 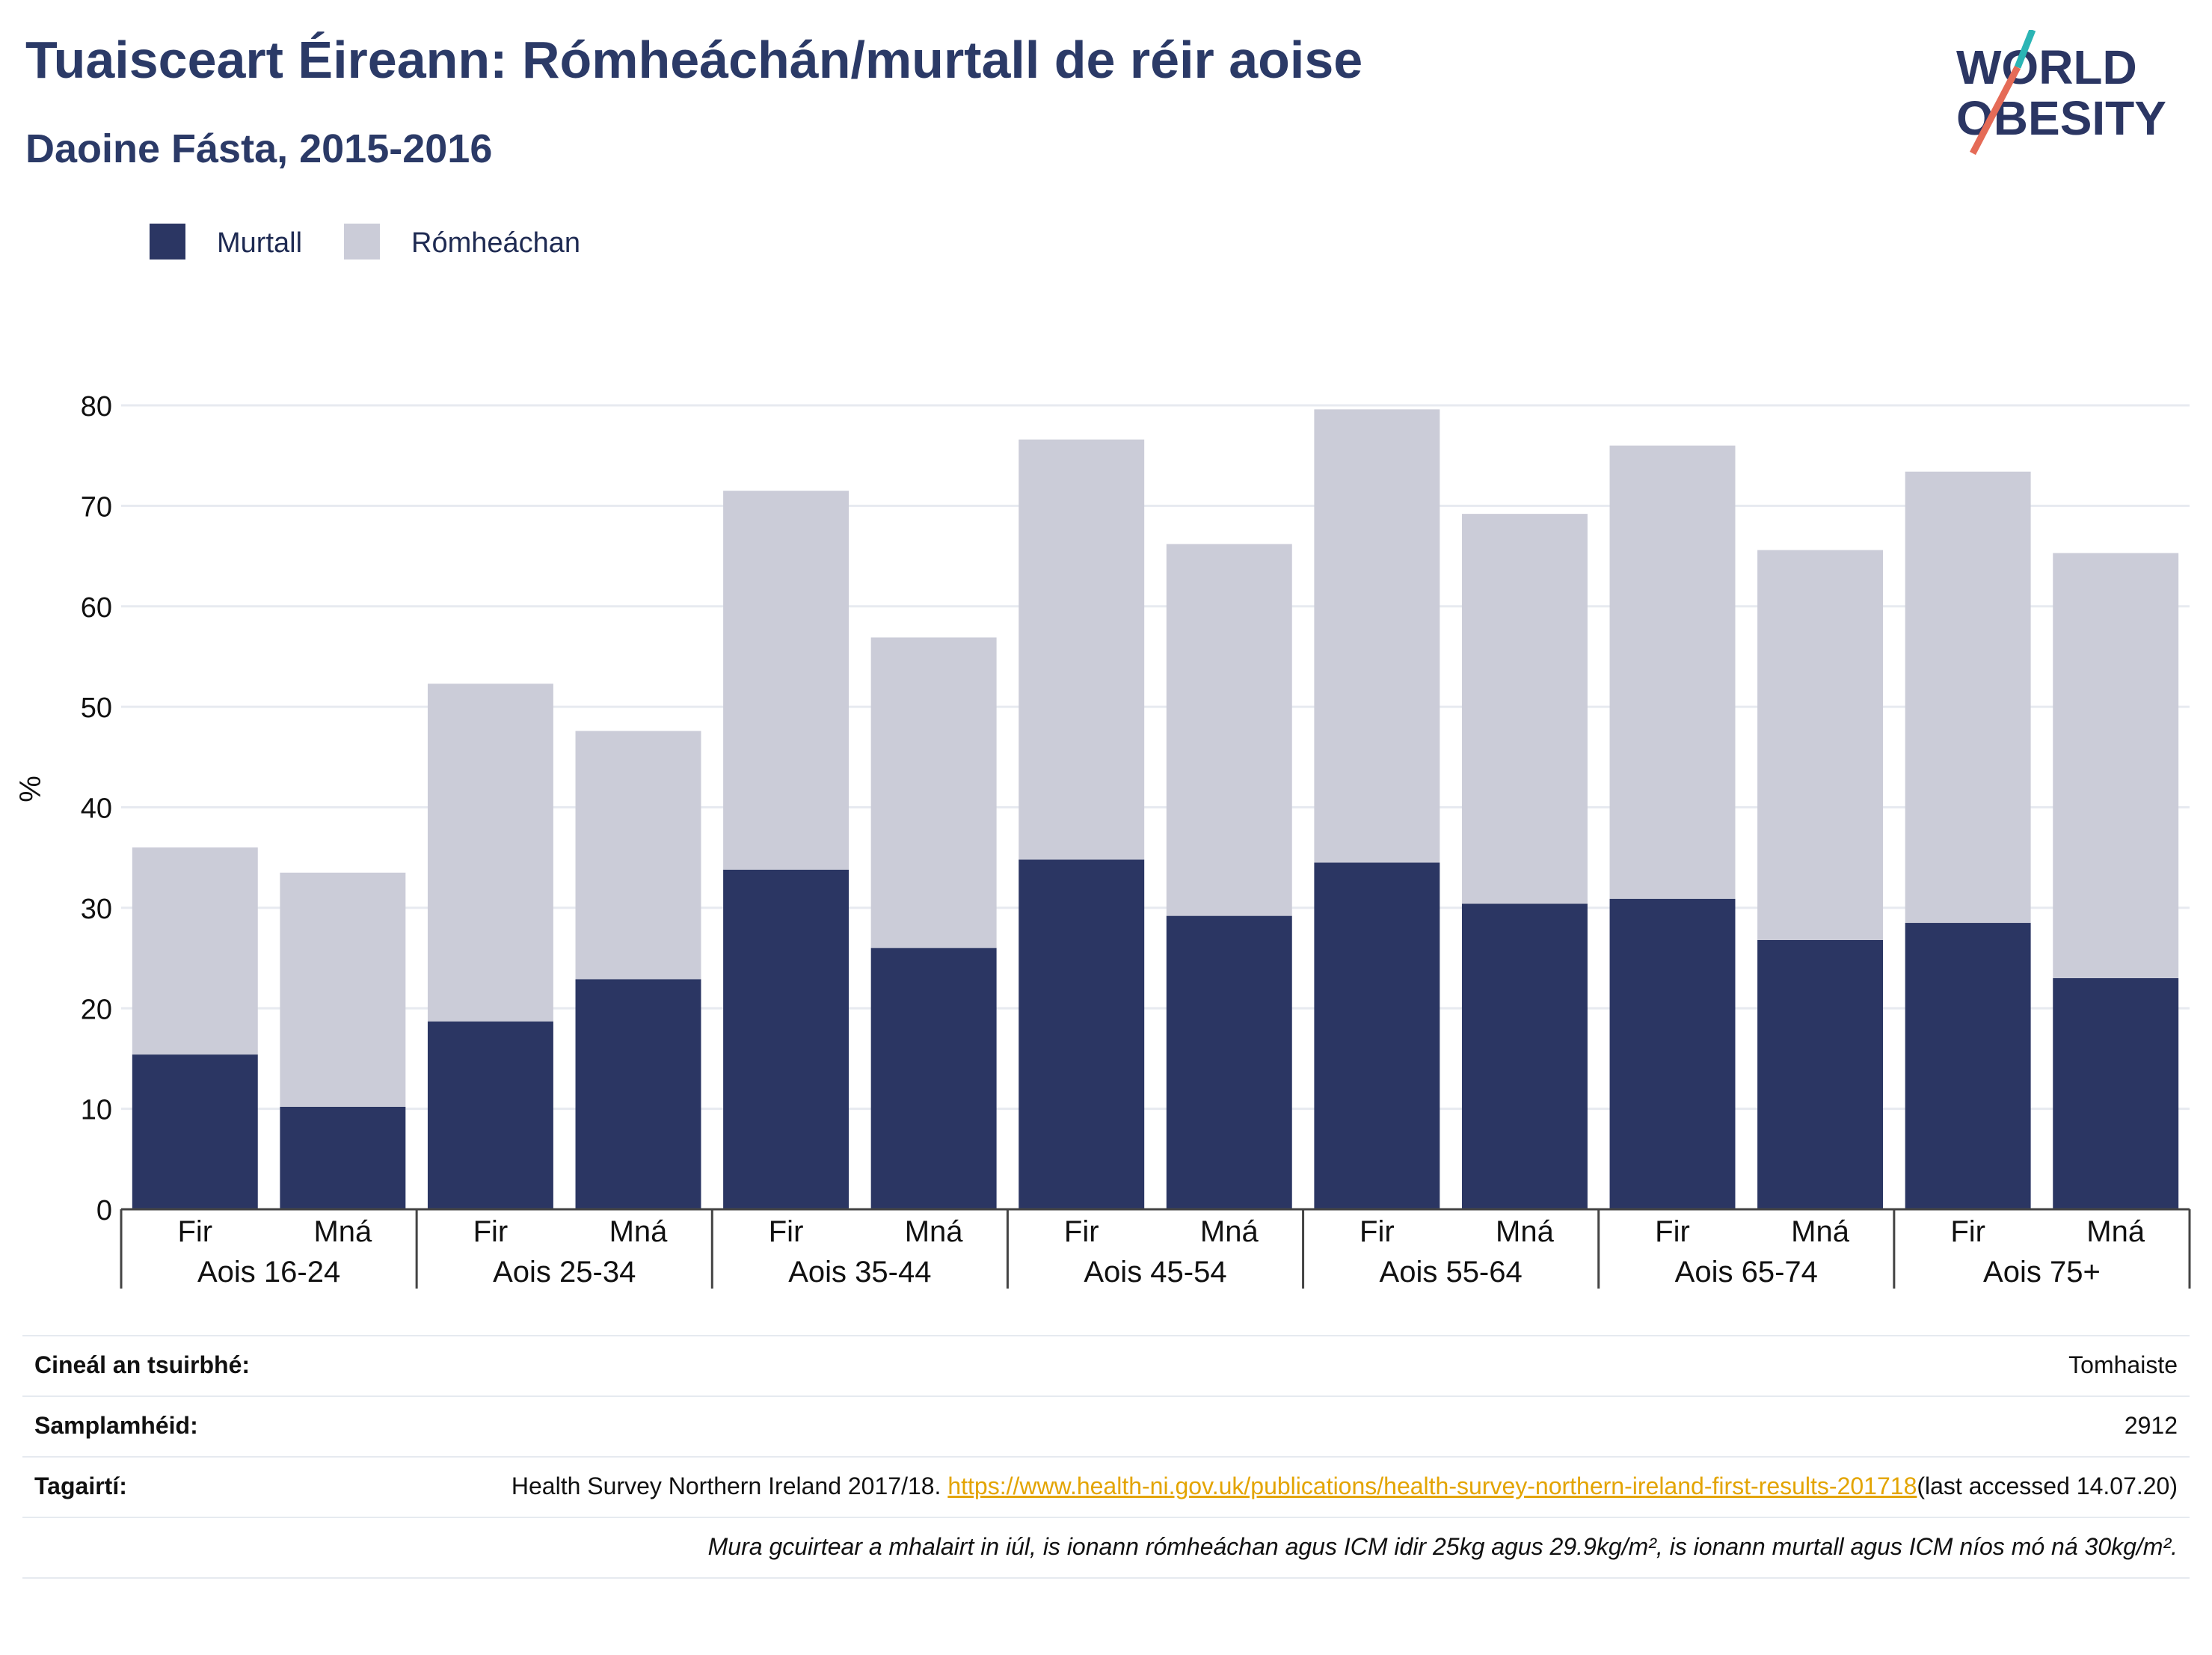 I want to click on sample-size-value: 2912, so click(x=1267, y=1426).